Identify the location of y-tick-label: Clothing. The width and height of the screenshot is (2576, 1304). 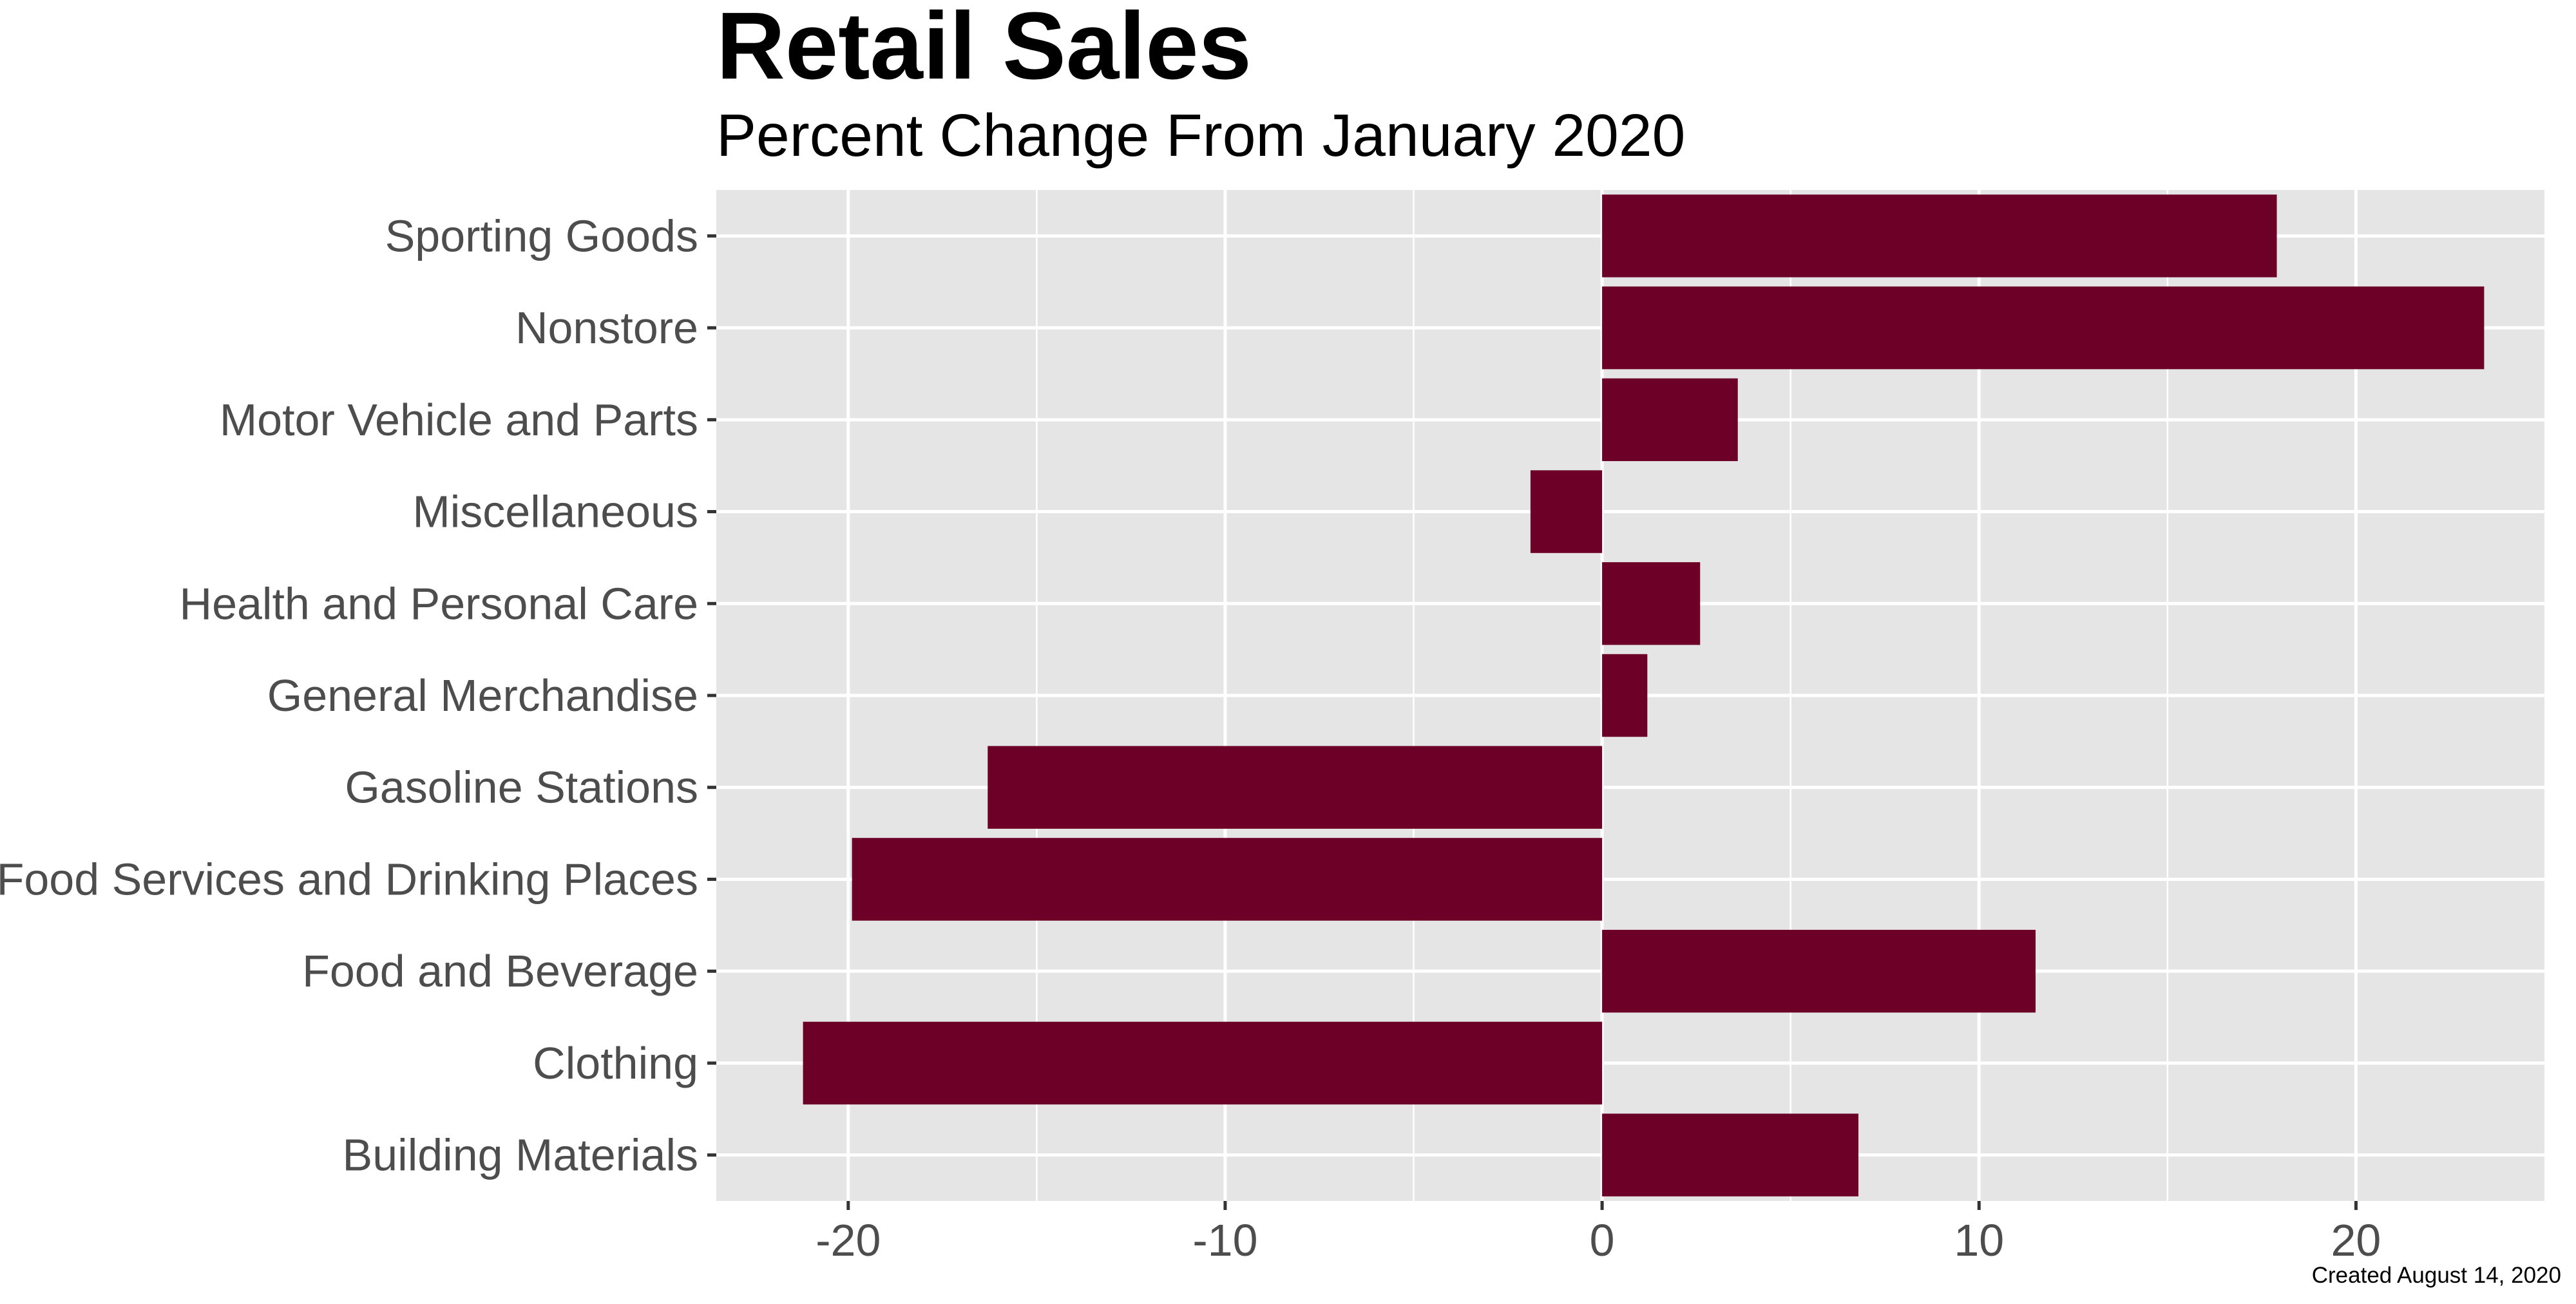
(615, 1063).